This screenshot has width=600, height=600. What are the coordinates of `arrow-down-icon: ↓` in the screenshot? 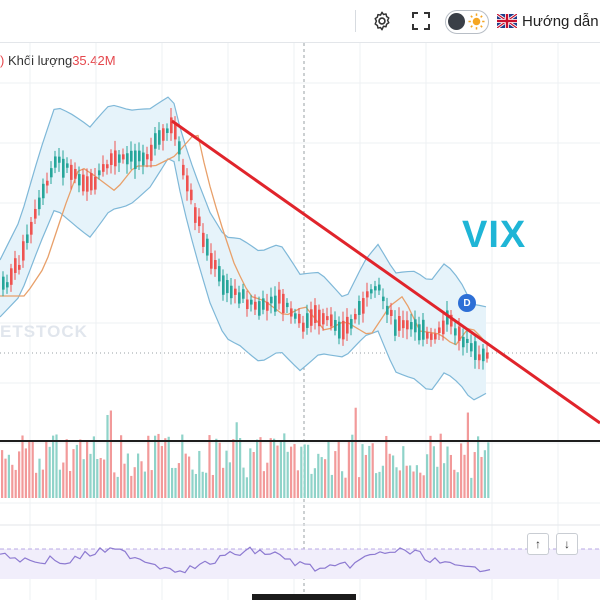 It's located at (567, 544).